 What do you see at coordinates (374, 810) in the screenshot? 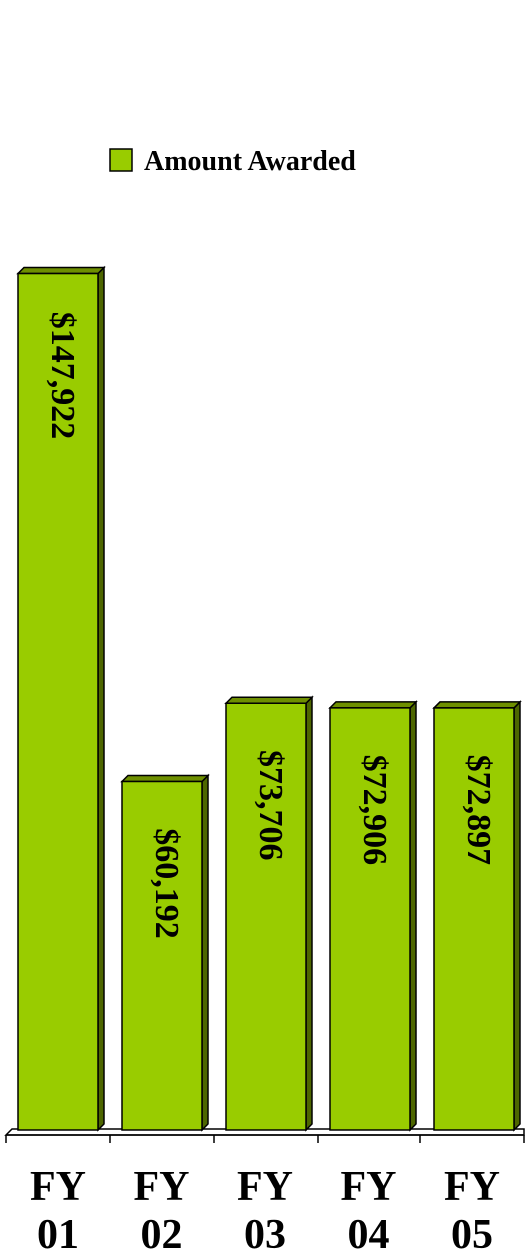
I see `data-label: $72,906` at bounding box center [374, 810].